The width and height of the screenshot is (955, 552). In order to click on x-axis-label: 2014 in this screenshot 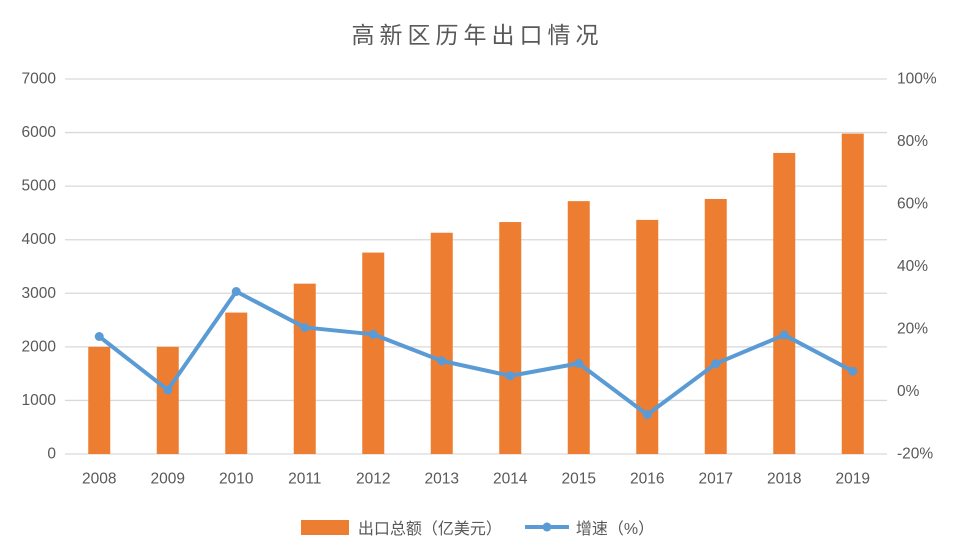, I will do `click(510, 479)`.